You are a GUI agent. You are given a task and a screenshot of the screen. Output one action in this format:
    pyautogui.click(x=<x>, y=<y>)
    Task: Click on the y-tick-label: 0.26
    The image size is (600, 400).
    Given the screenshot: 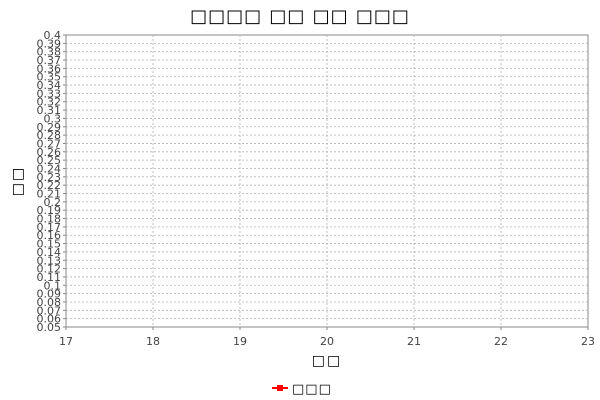 What is the action you would take?
    pyautogui.click(x=49, y=152)
    